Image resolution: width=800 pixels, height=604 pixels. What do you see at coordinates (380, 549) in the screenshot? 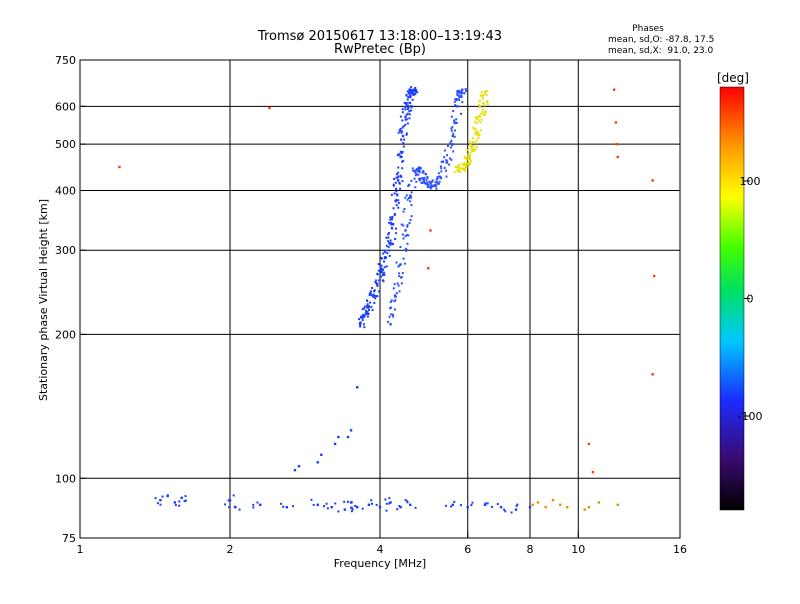
I see `x-tick-label: 4` at bounding box center [380, 549].